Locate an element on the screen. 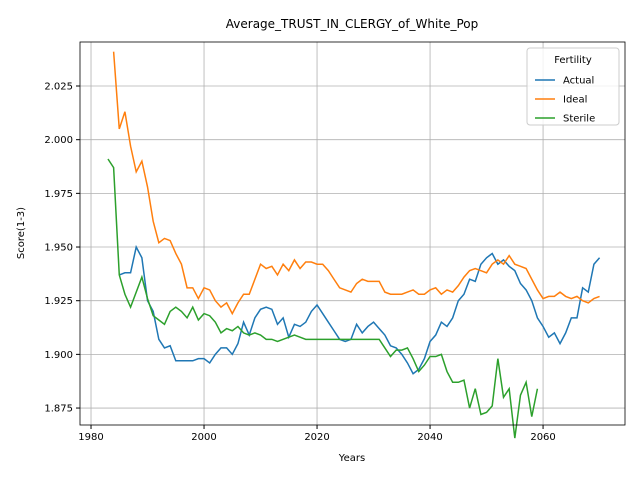 This screenshot has height=484, width=640. y-tick-label: 1.925 is located at coordinates (58, 301).